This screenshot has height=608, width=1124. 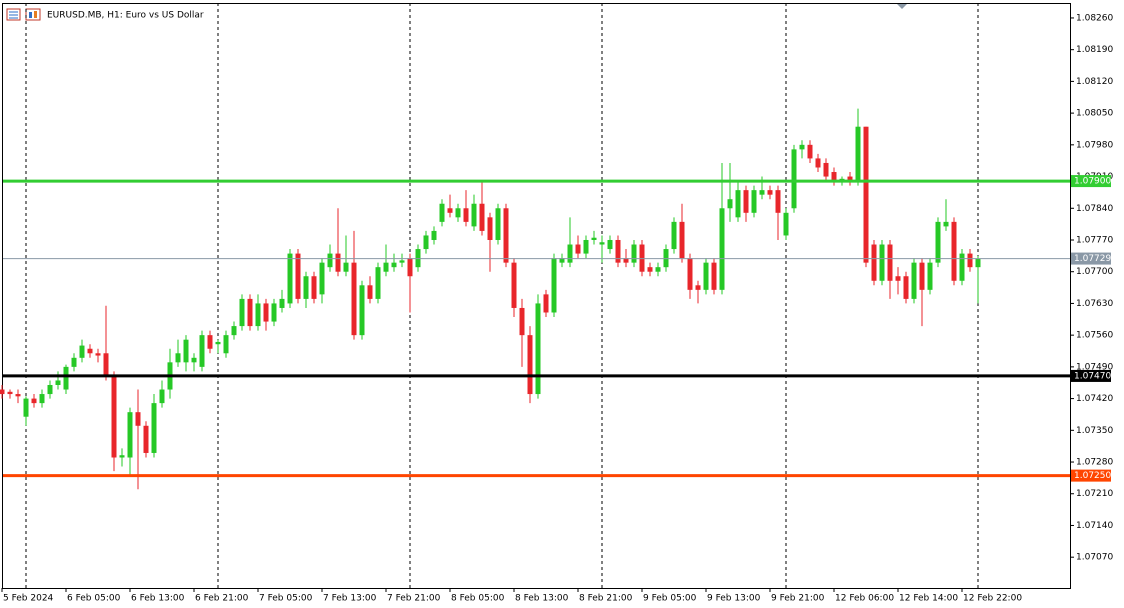 I want to click on level-label: 1.07900, so click(x=1092, y=182).